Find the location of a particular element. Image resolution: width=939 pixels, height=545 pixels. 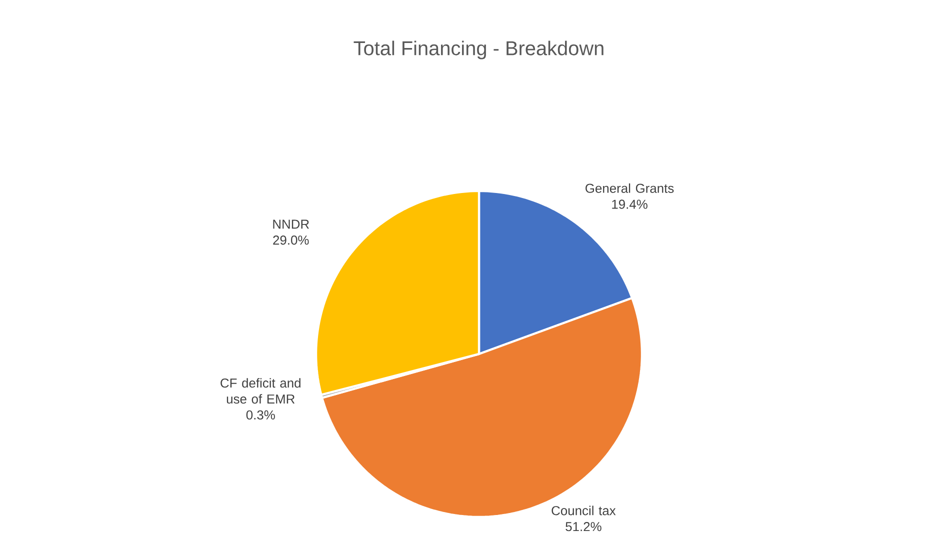

slice-label: CF deficit and use of EMR is located at coordinates (260, 391).